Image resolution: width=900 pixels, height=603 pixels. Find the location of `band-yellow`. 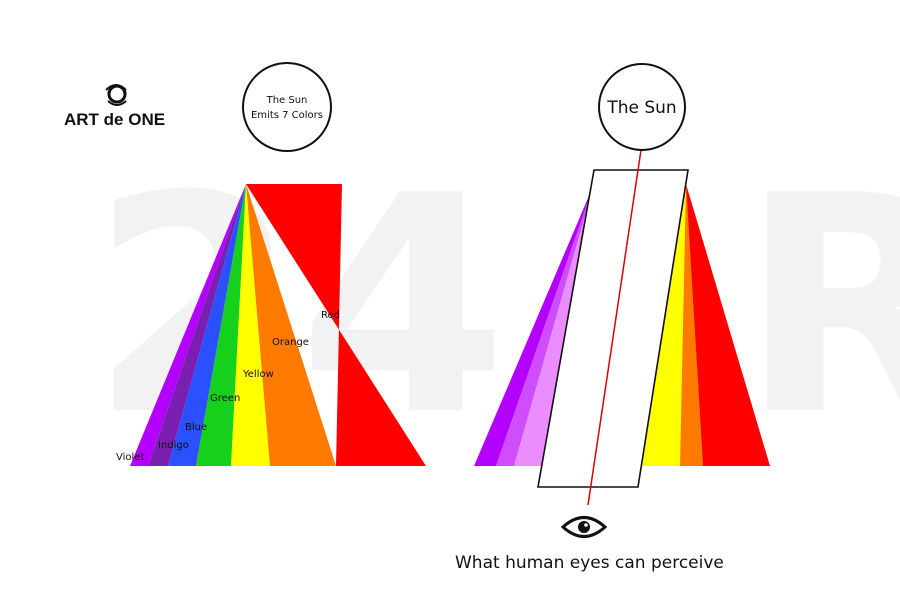

band-yellow is located at coordinates (250, 325).